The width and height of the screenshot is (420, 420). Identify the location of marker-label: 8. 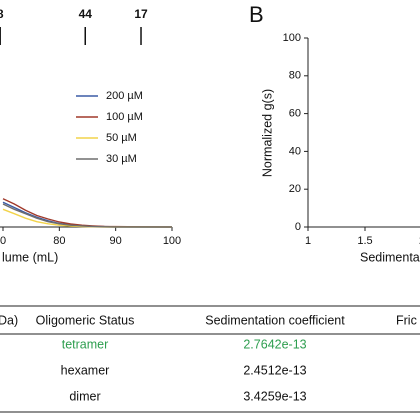
(2, 14).